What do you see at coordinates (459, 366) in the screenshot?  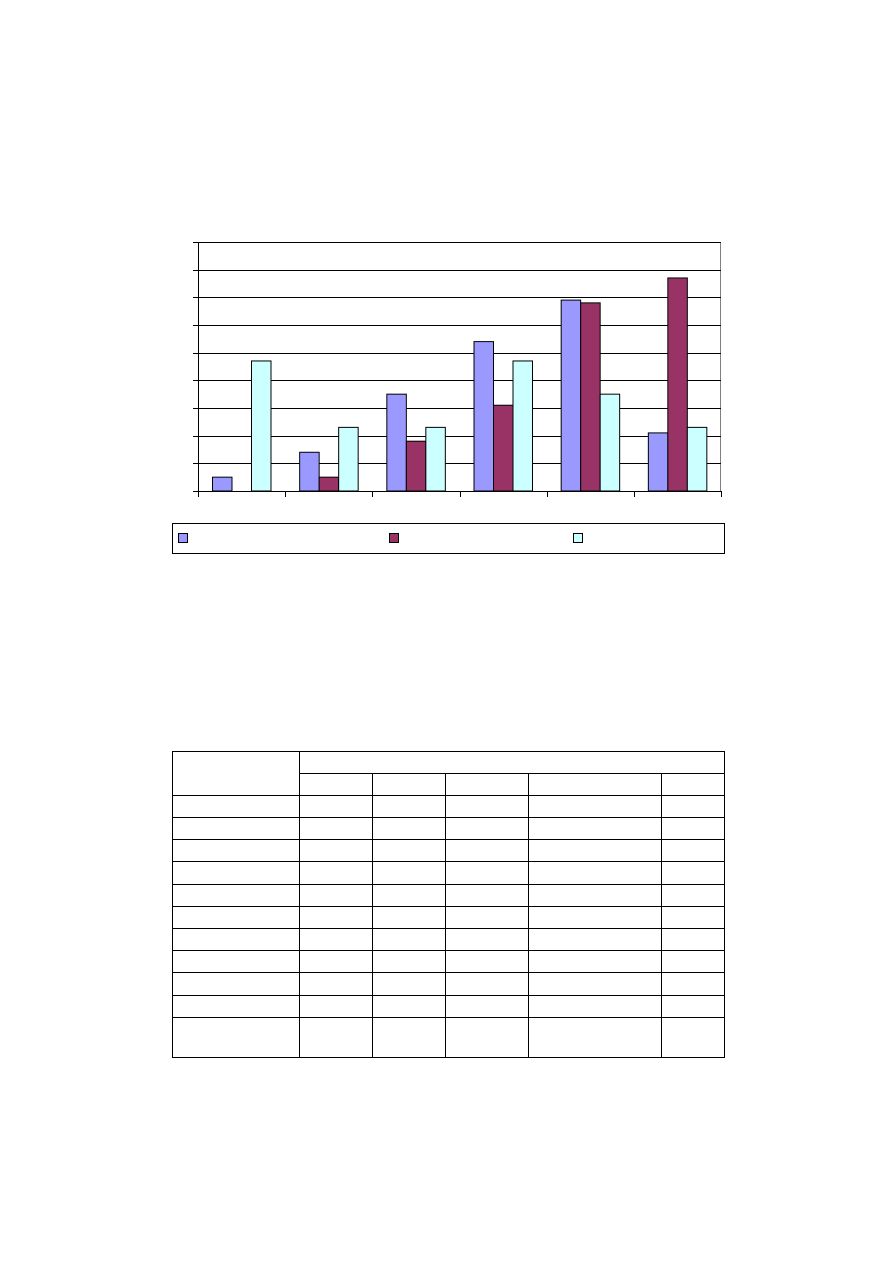 I see `plot-frame` at bounding box center [459, 366].